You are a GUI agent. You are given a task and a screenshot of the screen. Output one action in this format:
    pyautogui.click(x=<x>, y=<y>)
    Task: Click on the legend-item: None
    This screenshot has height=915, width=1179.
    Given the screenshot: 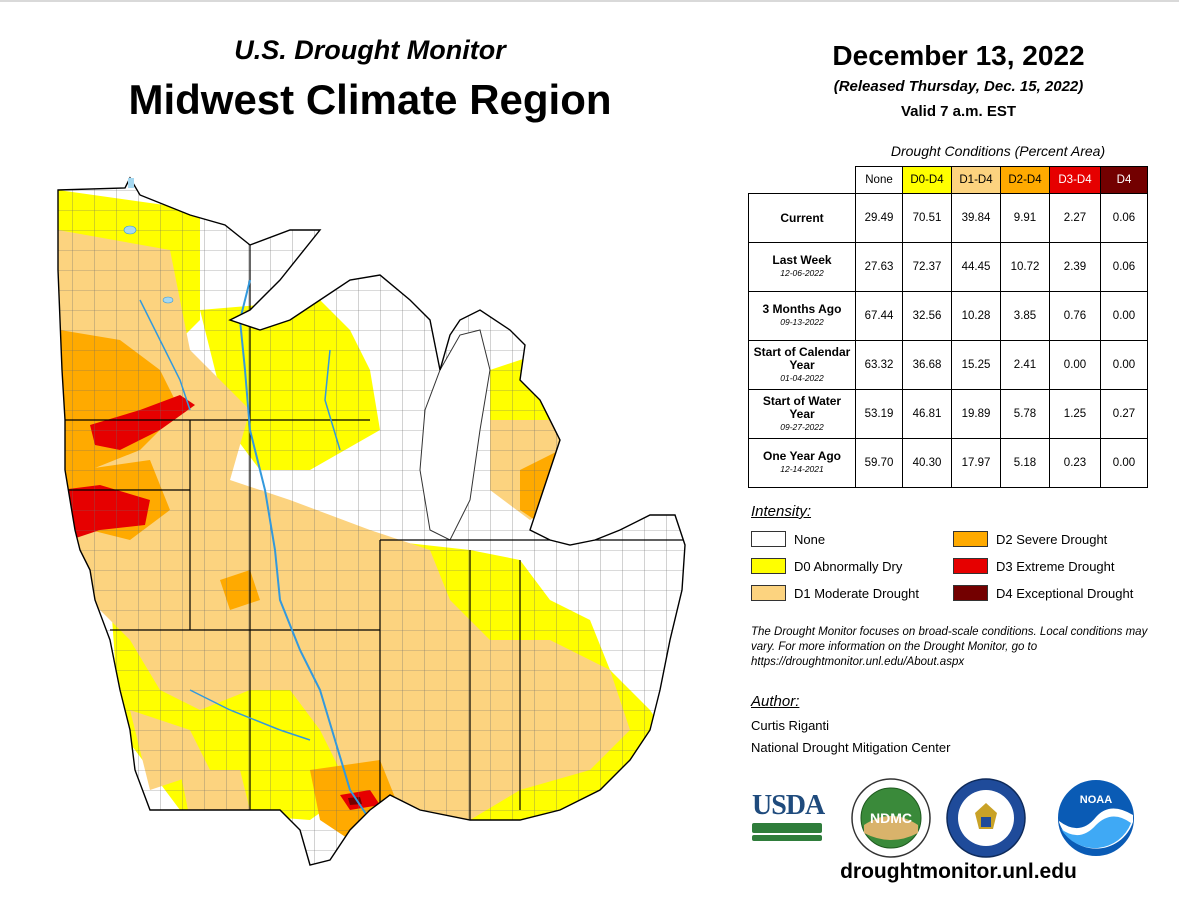 What is the action you would take?
    pyautogui.click(x=788, y=539)
    